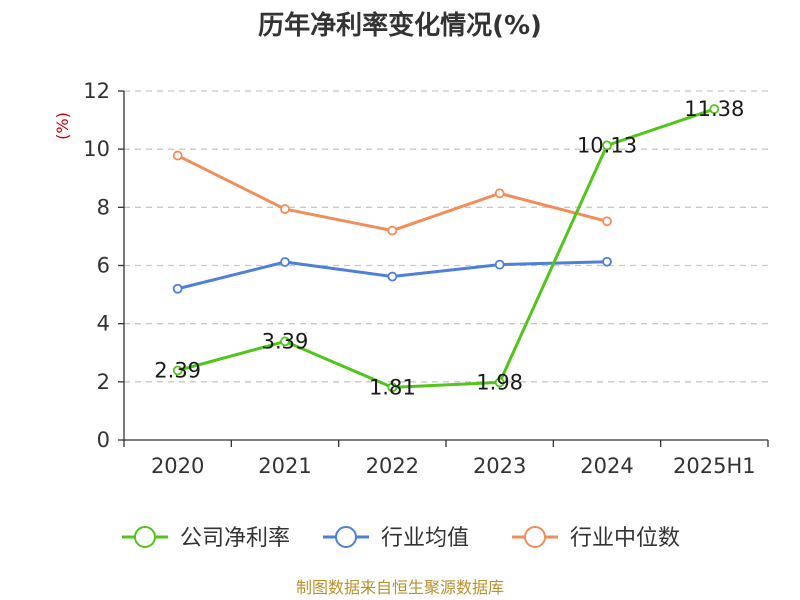 The height and width of the screenshot is (600, 800). Describe the element at coordinates (96, 91) in the screenshot. I see `y-tick-label: 12` at that location.